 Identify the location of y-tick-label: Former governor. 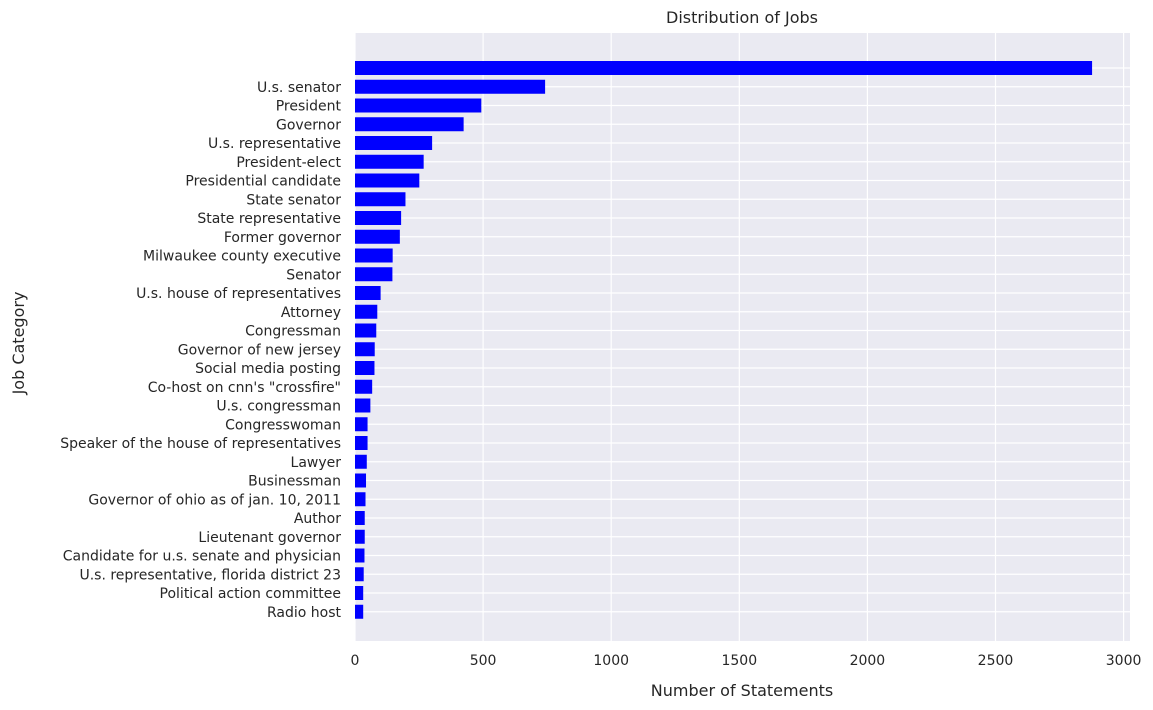
(282, 238).